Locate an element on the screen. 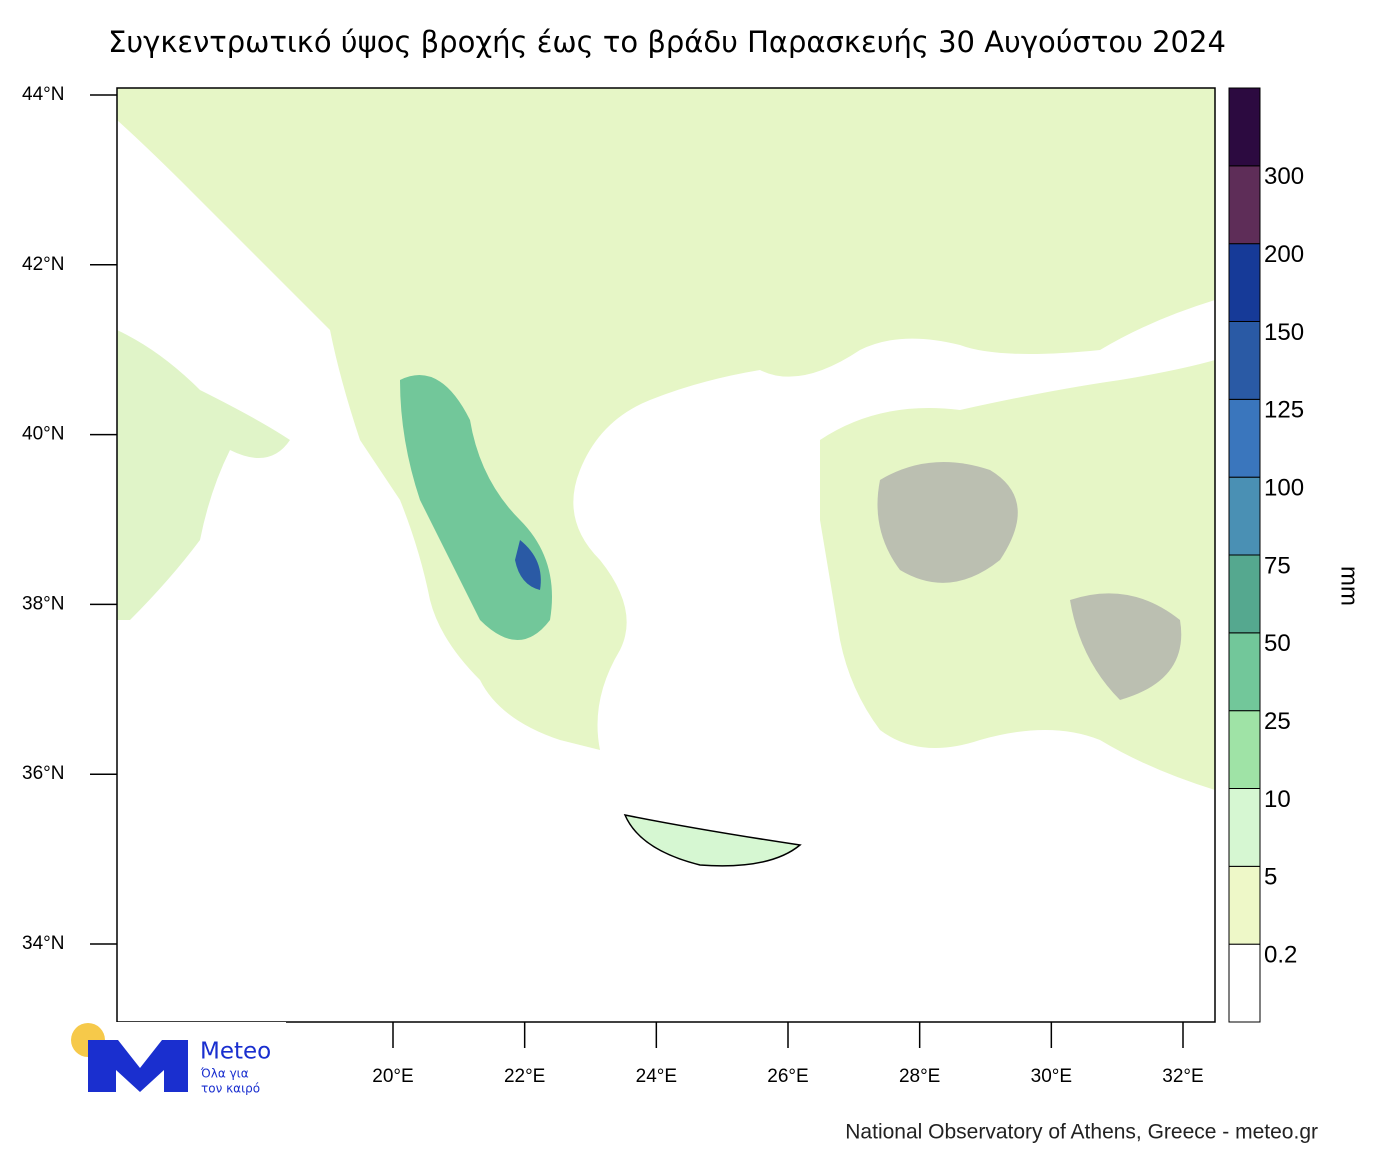  rain-core is located at coordinates (528, 565).